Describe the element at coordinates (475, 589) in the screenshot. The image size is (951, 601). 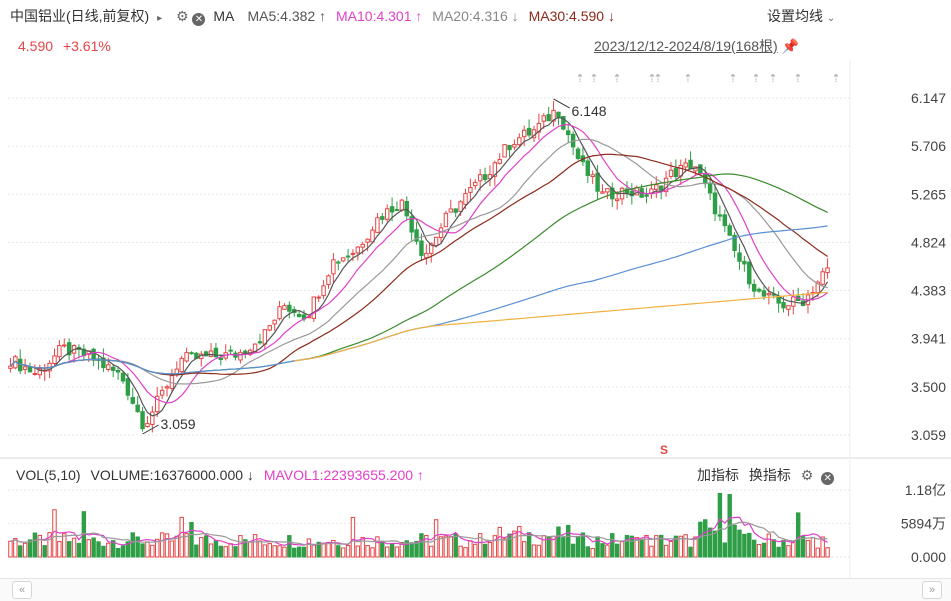
I see `scroll-bar` at that location.